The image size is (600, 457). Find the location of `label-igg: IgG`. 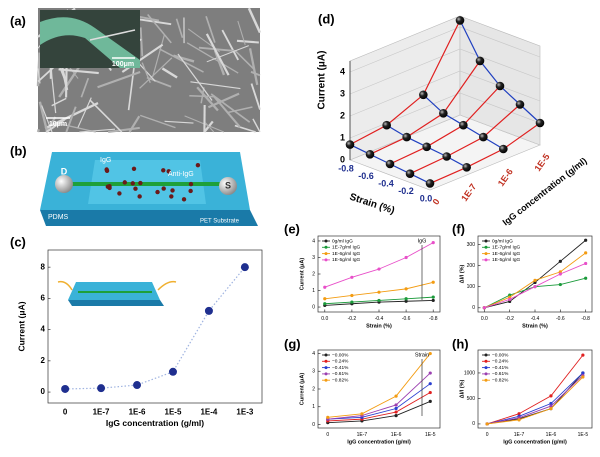

label-igg: IgG is located at coordinates (105, 160).